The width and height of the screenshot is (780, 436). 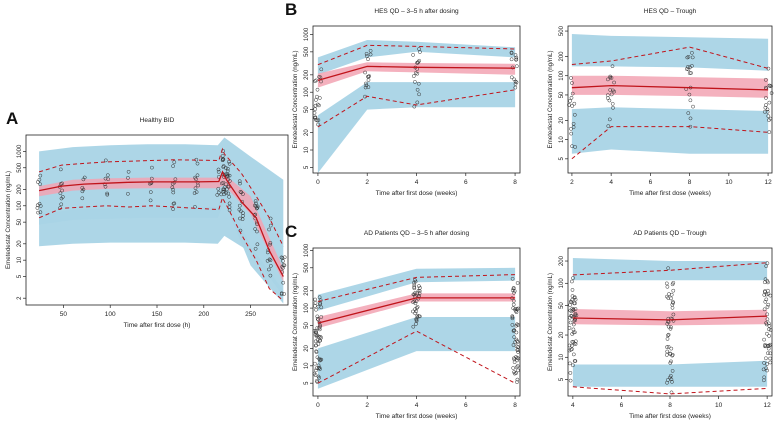 I want to click on panel-label-b: B, so click(x=291, y=9).